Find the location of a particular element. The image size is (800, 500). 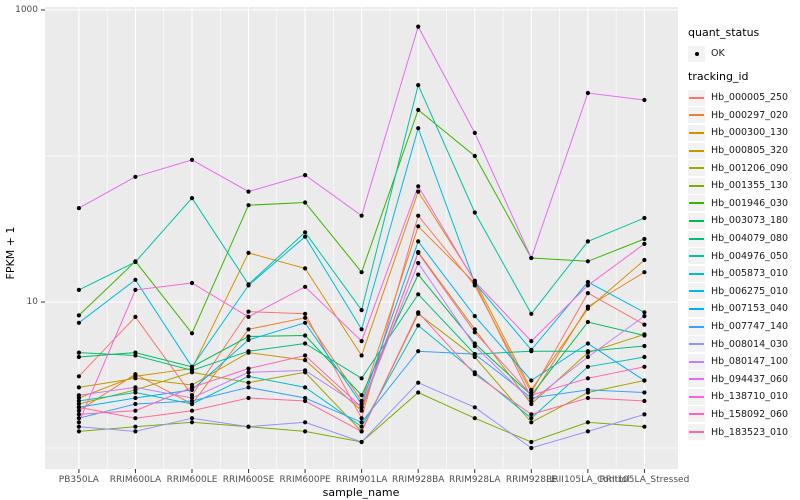

legend-item: Hb_005873_010 is located at coordinates (738, 274).